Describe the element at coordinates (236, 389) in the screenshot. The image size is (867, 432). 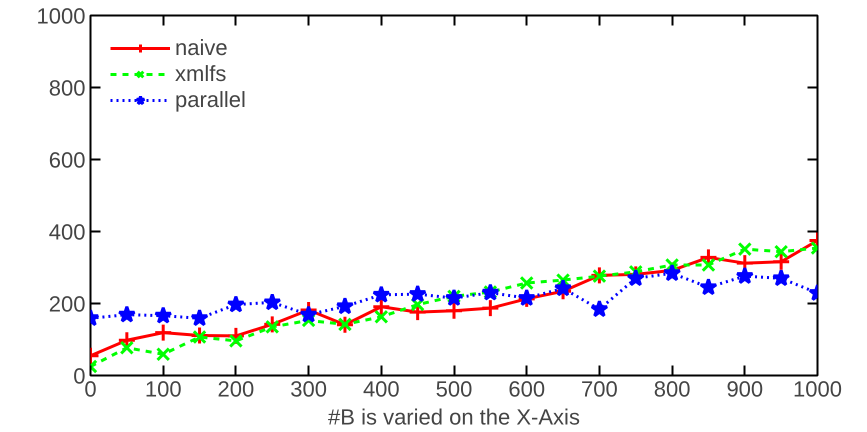
I see `x-tick-label: 200` at that location.